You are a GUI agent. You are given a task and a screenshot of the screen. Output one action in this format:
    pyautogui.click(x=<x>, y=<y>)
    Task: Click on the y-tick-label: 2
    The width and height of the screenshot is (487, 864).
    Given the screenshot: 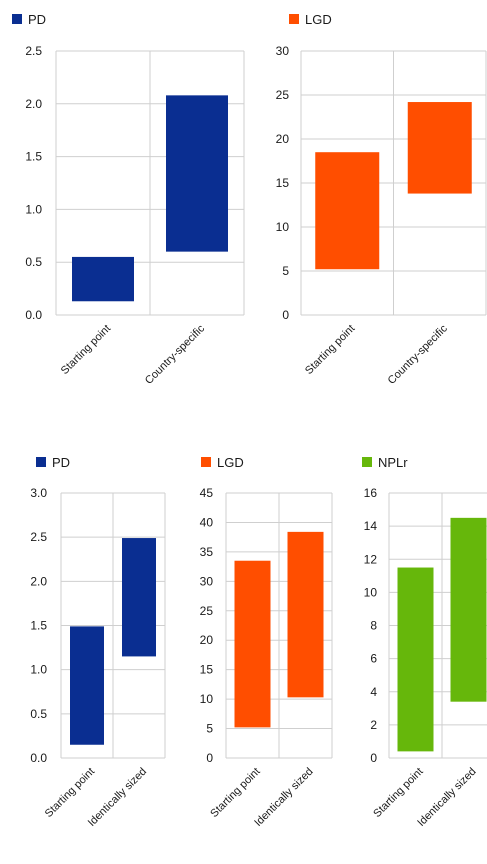 What is the action you would take?
    pyautogui.click(x=373, y=725)
    